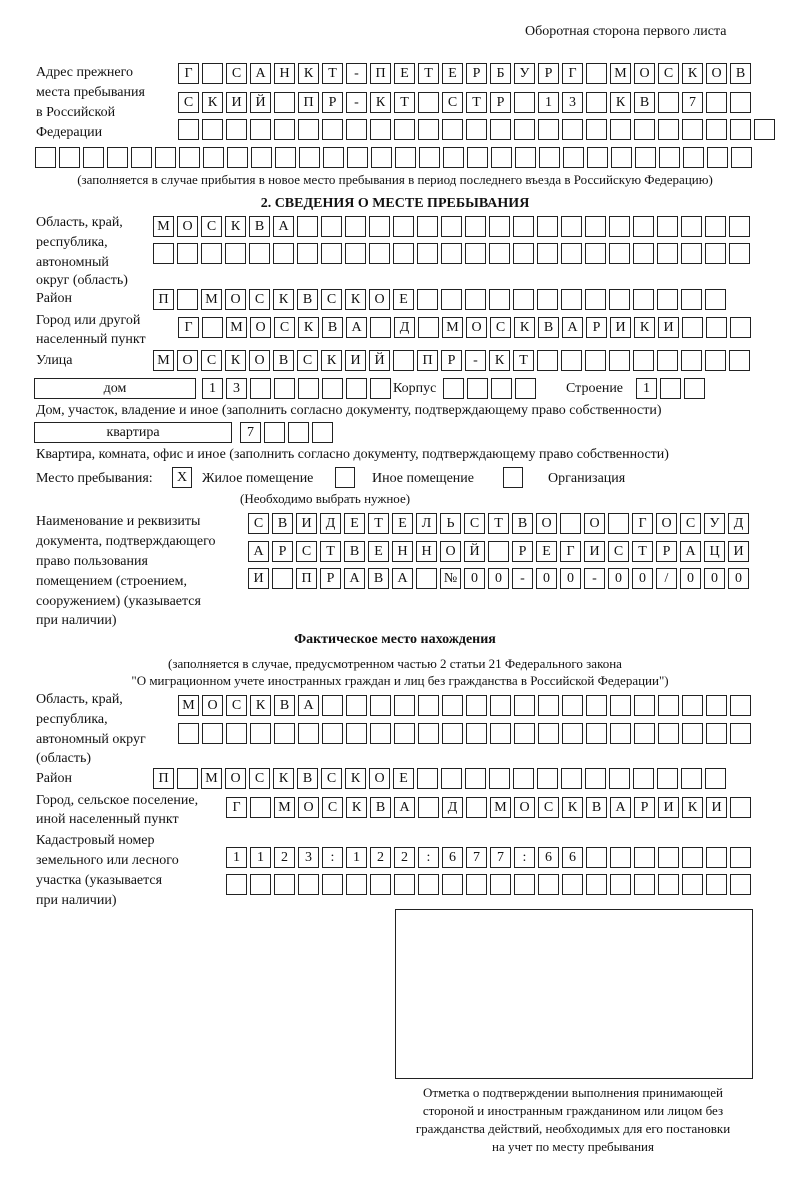 Image resolution: width=800 pixels, height=1180 pixels. Describe the element at coordinates (345, 477) in the screenshot. I see `option-checkbox-other` at that location.